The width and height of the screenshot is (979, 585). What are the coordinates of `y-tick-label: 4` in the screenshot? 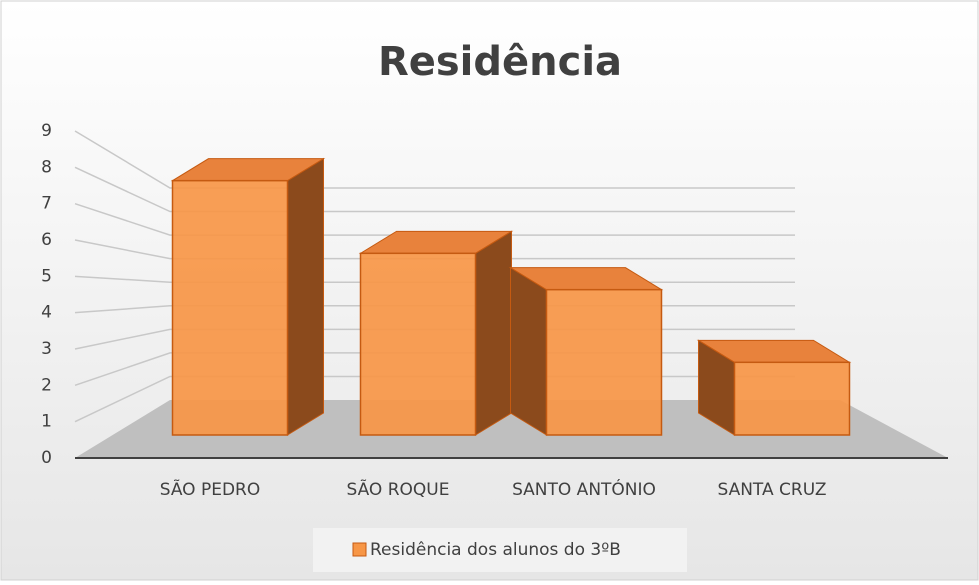 It's located at (46, 313).